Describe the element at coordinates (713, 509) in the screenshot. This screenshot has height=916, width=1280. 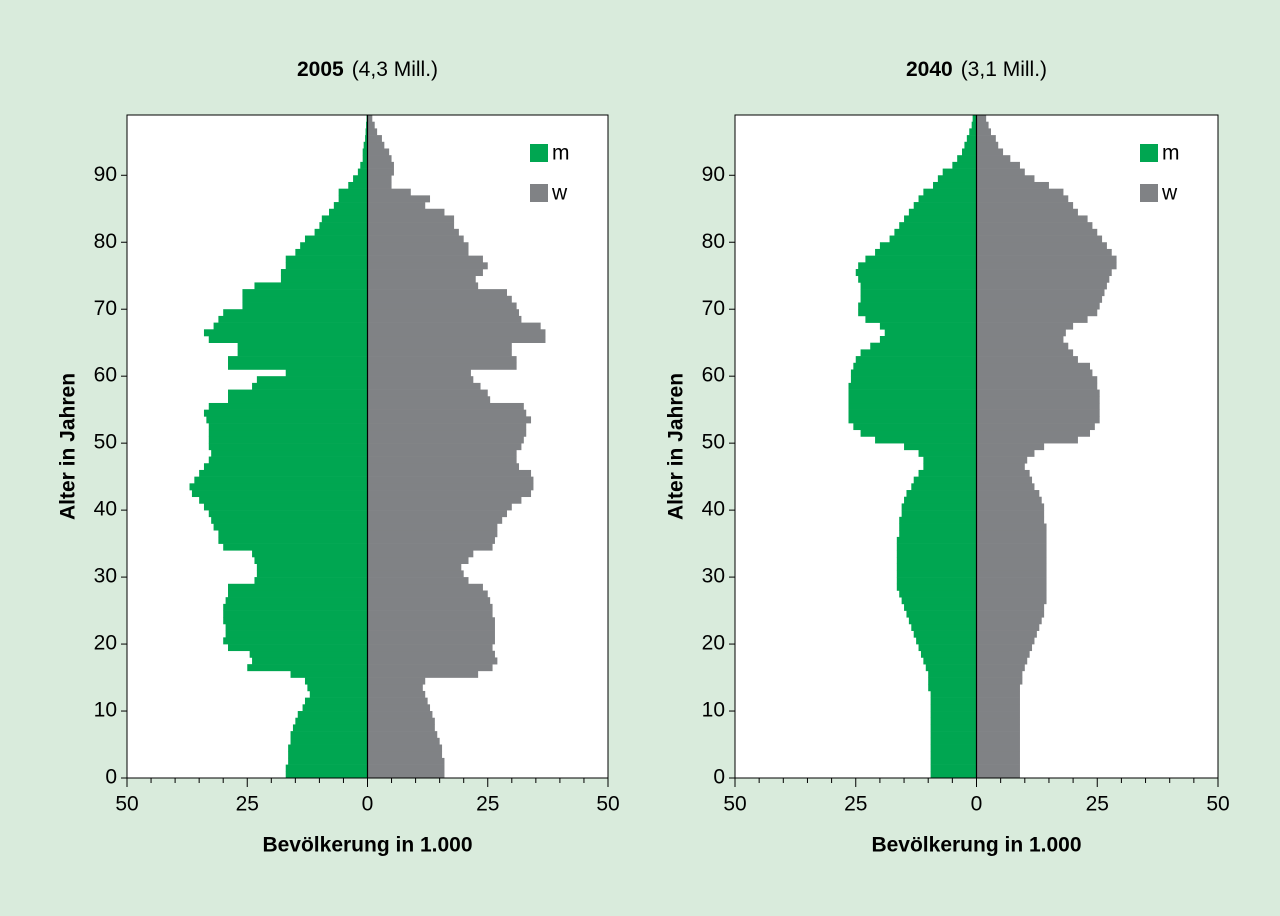
I see `y-tick-label: 40` at that location.